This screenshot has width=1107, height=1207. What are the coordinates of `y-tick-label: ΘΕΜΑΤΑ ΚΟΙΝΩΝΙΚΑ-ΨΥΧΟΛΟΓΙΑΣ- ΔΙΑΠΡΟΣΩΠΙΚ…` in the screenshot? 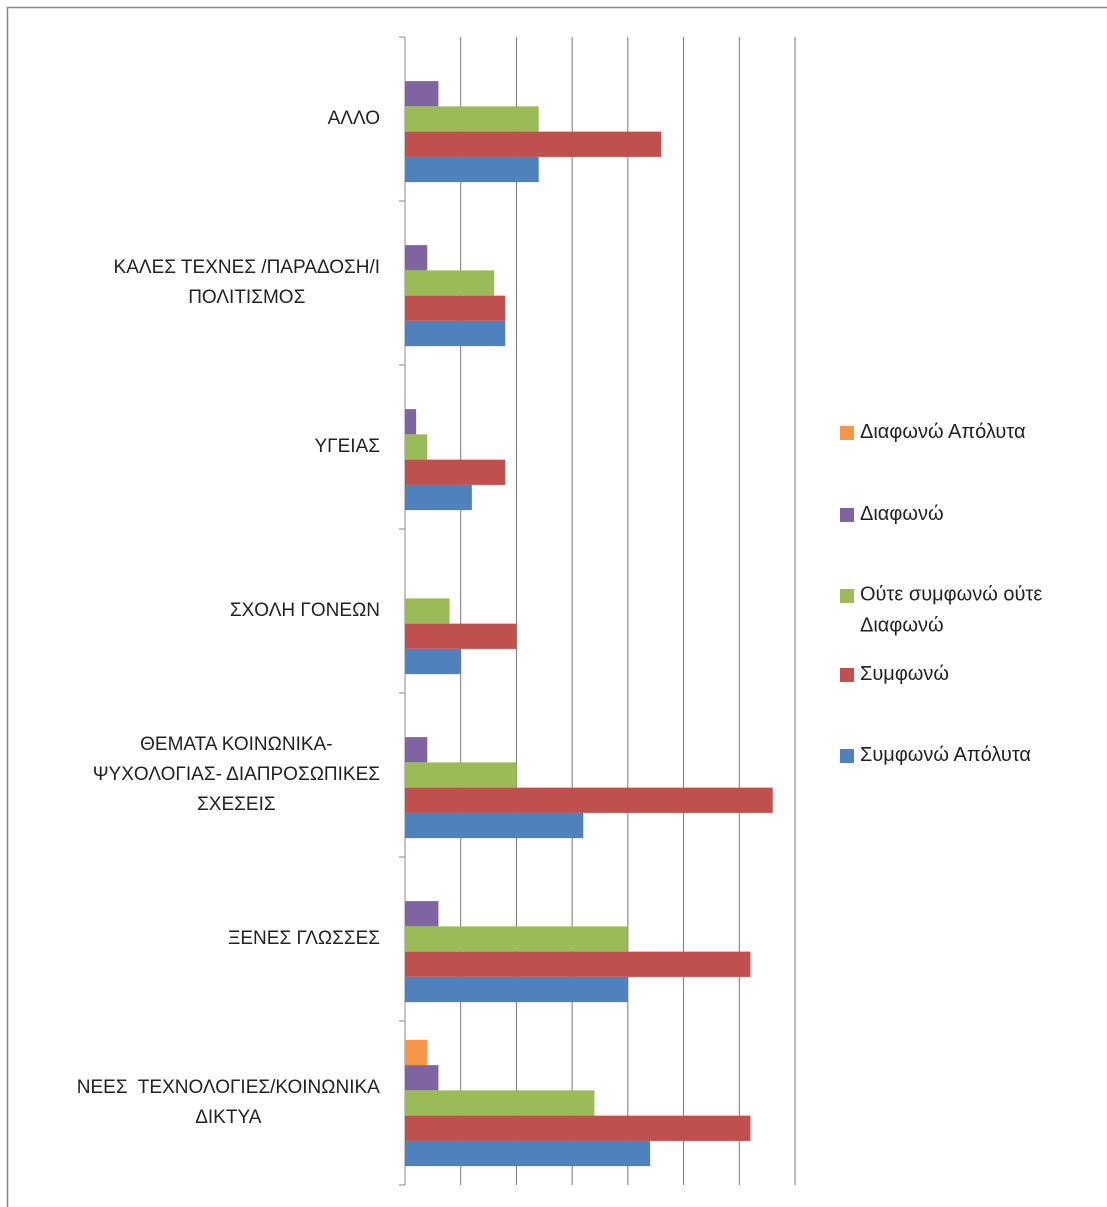 It's located at (236, 774).